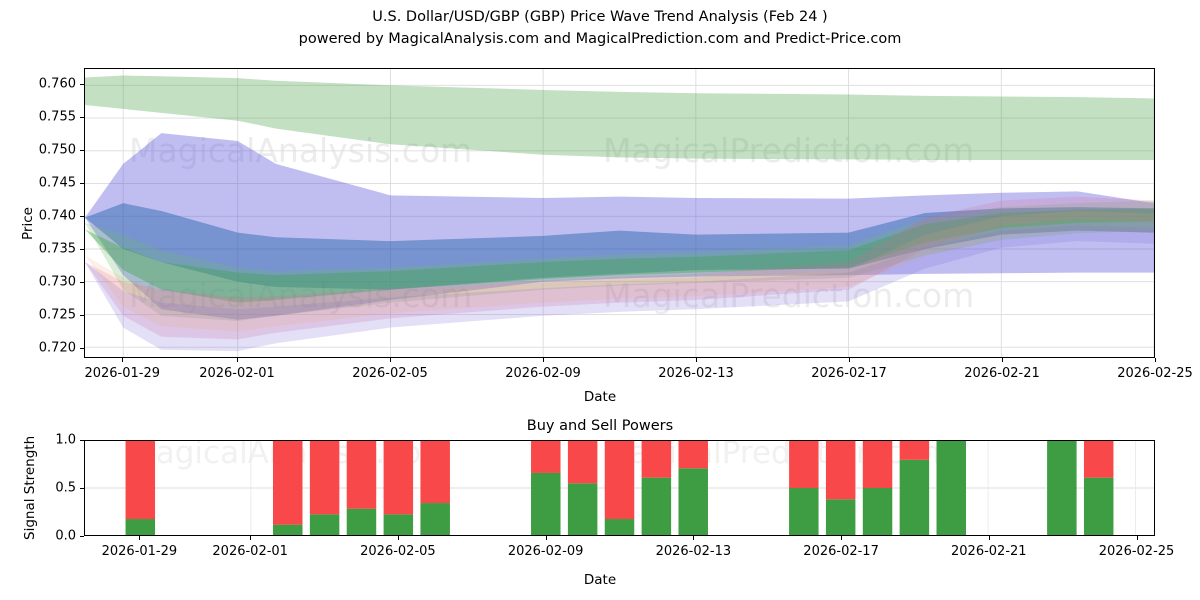  What do you see at coordinates (139, 551) in the screenshot?
I see `bars-x-tick-label: 2026-01-29` at bounding box center [139, 551].